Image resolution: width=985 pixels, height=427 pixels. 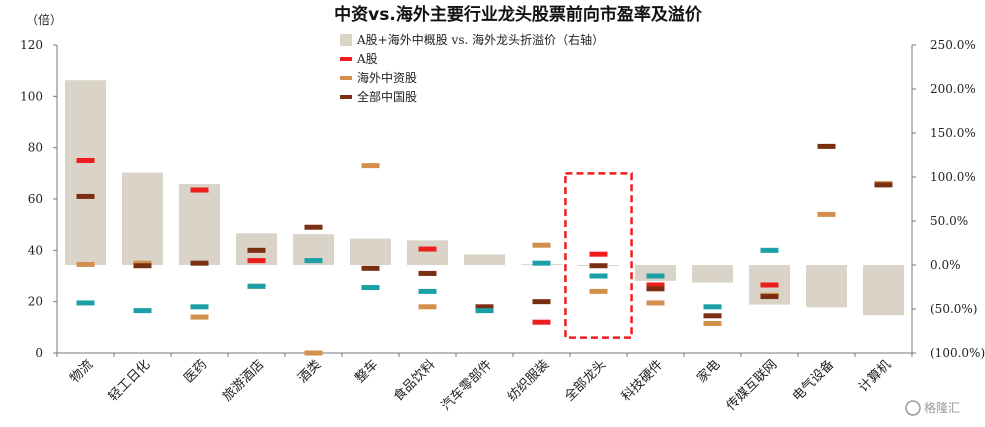 What do you see at coordinates (367, 372) in the screenshot?
I see `category-label: 整车` at bounding box center [367, 372].